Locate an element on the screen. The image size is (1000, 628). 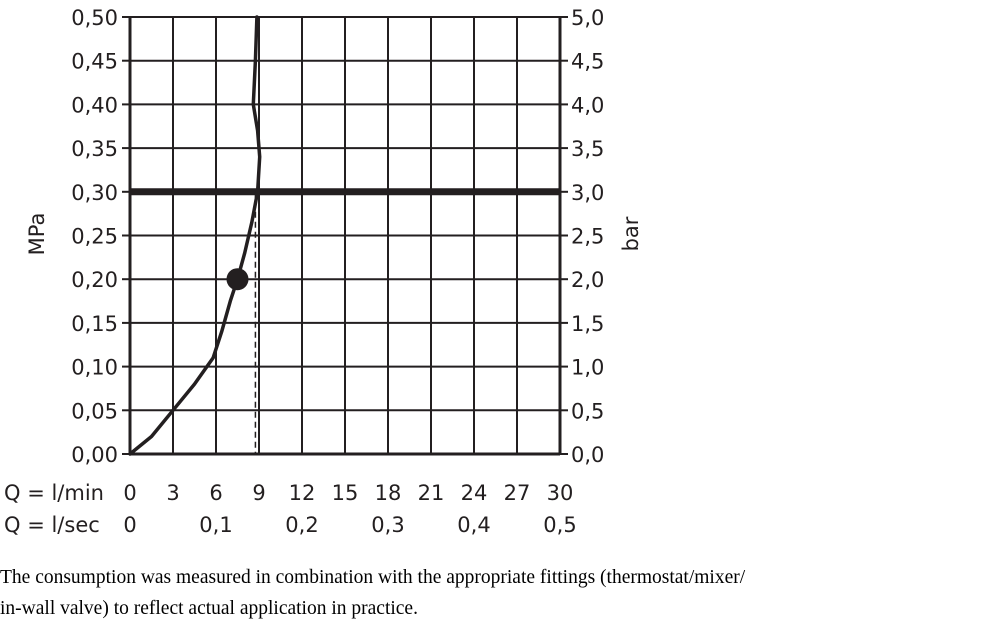
y-tick-label-left: 0,25 is located at coordinates (94, 237).